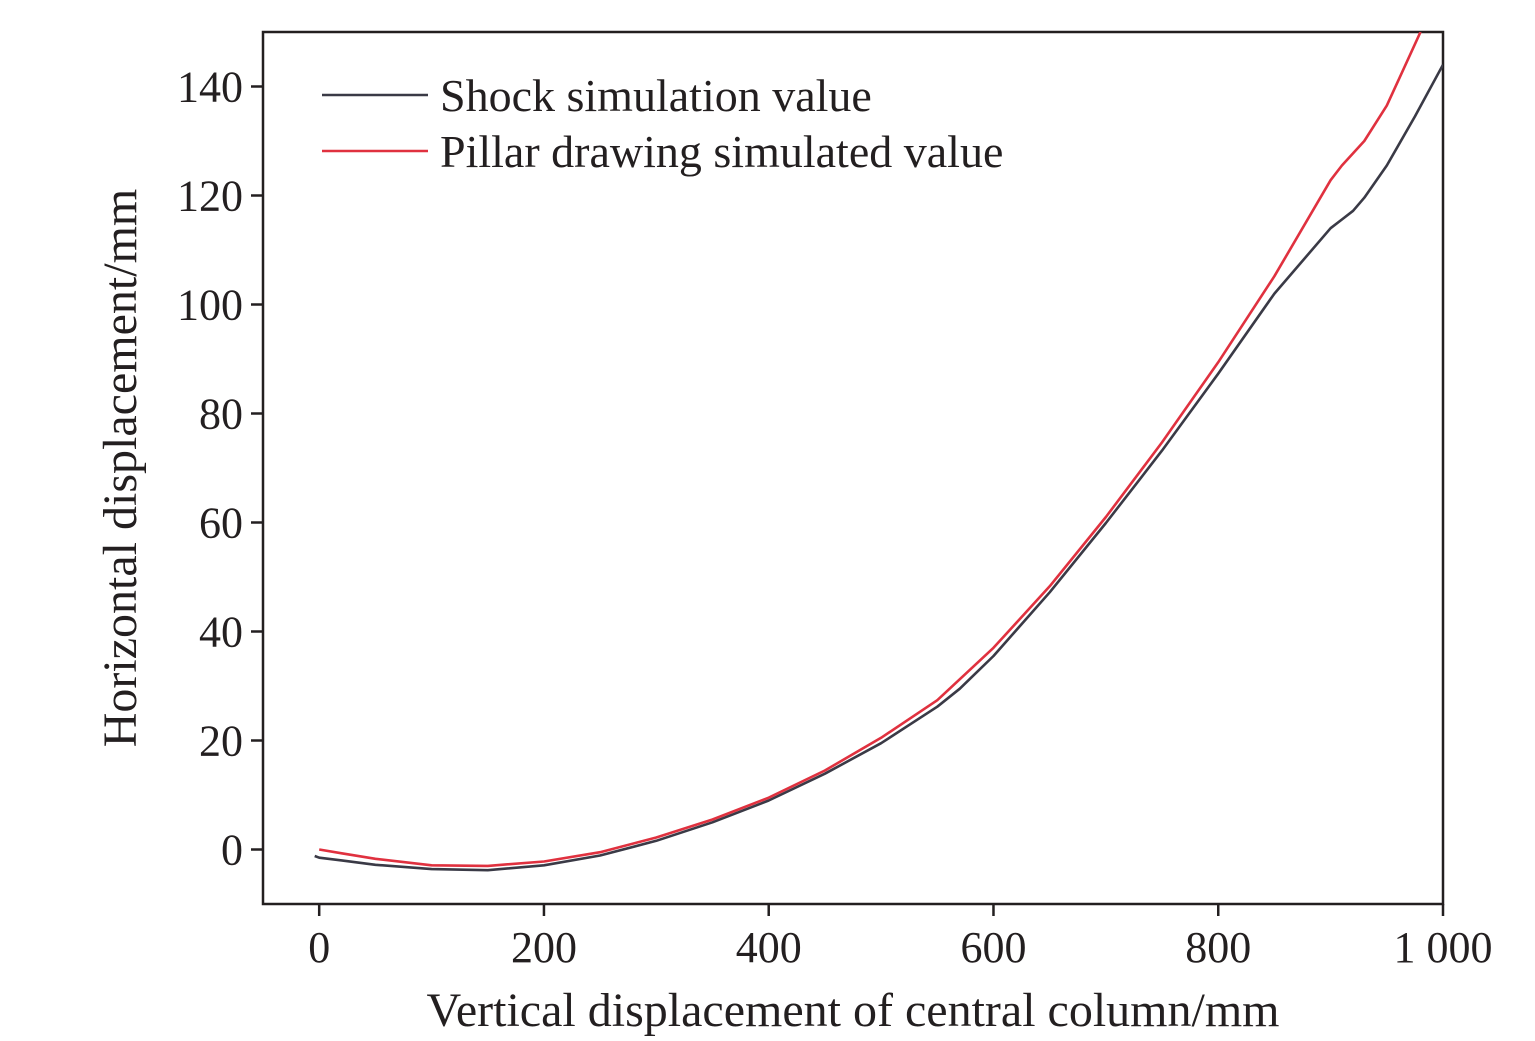 The width and height of the screenshot is (1535, 1041). What do you see at coordinates (220, 469) in the screenshot?
I see `y-axis: 0 20 40 60 80 100 120 140` at bounding box center [220, 469].